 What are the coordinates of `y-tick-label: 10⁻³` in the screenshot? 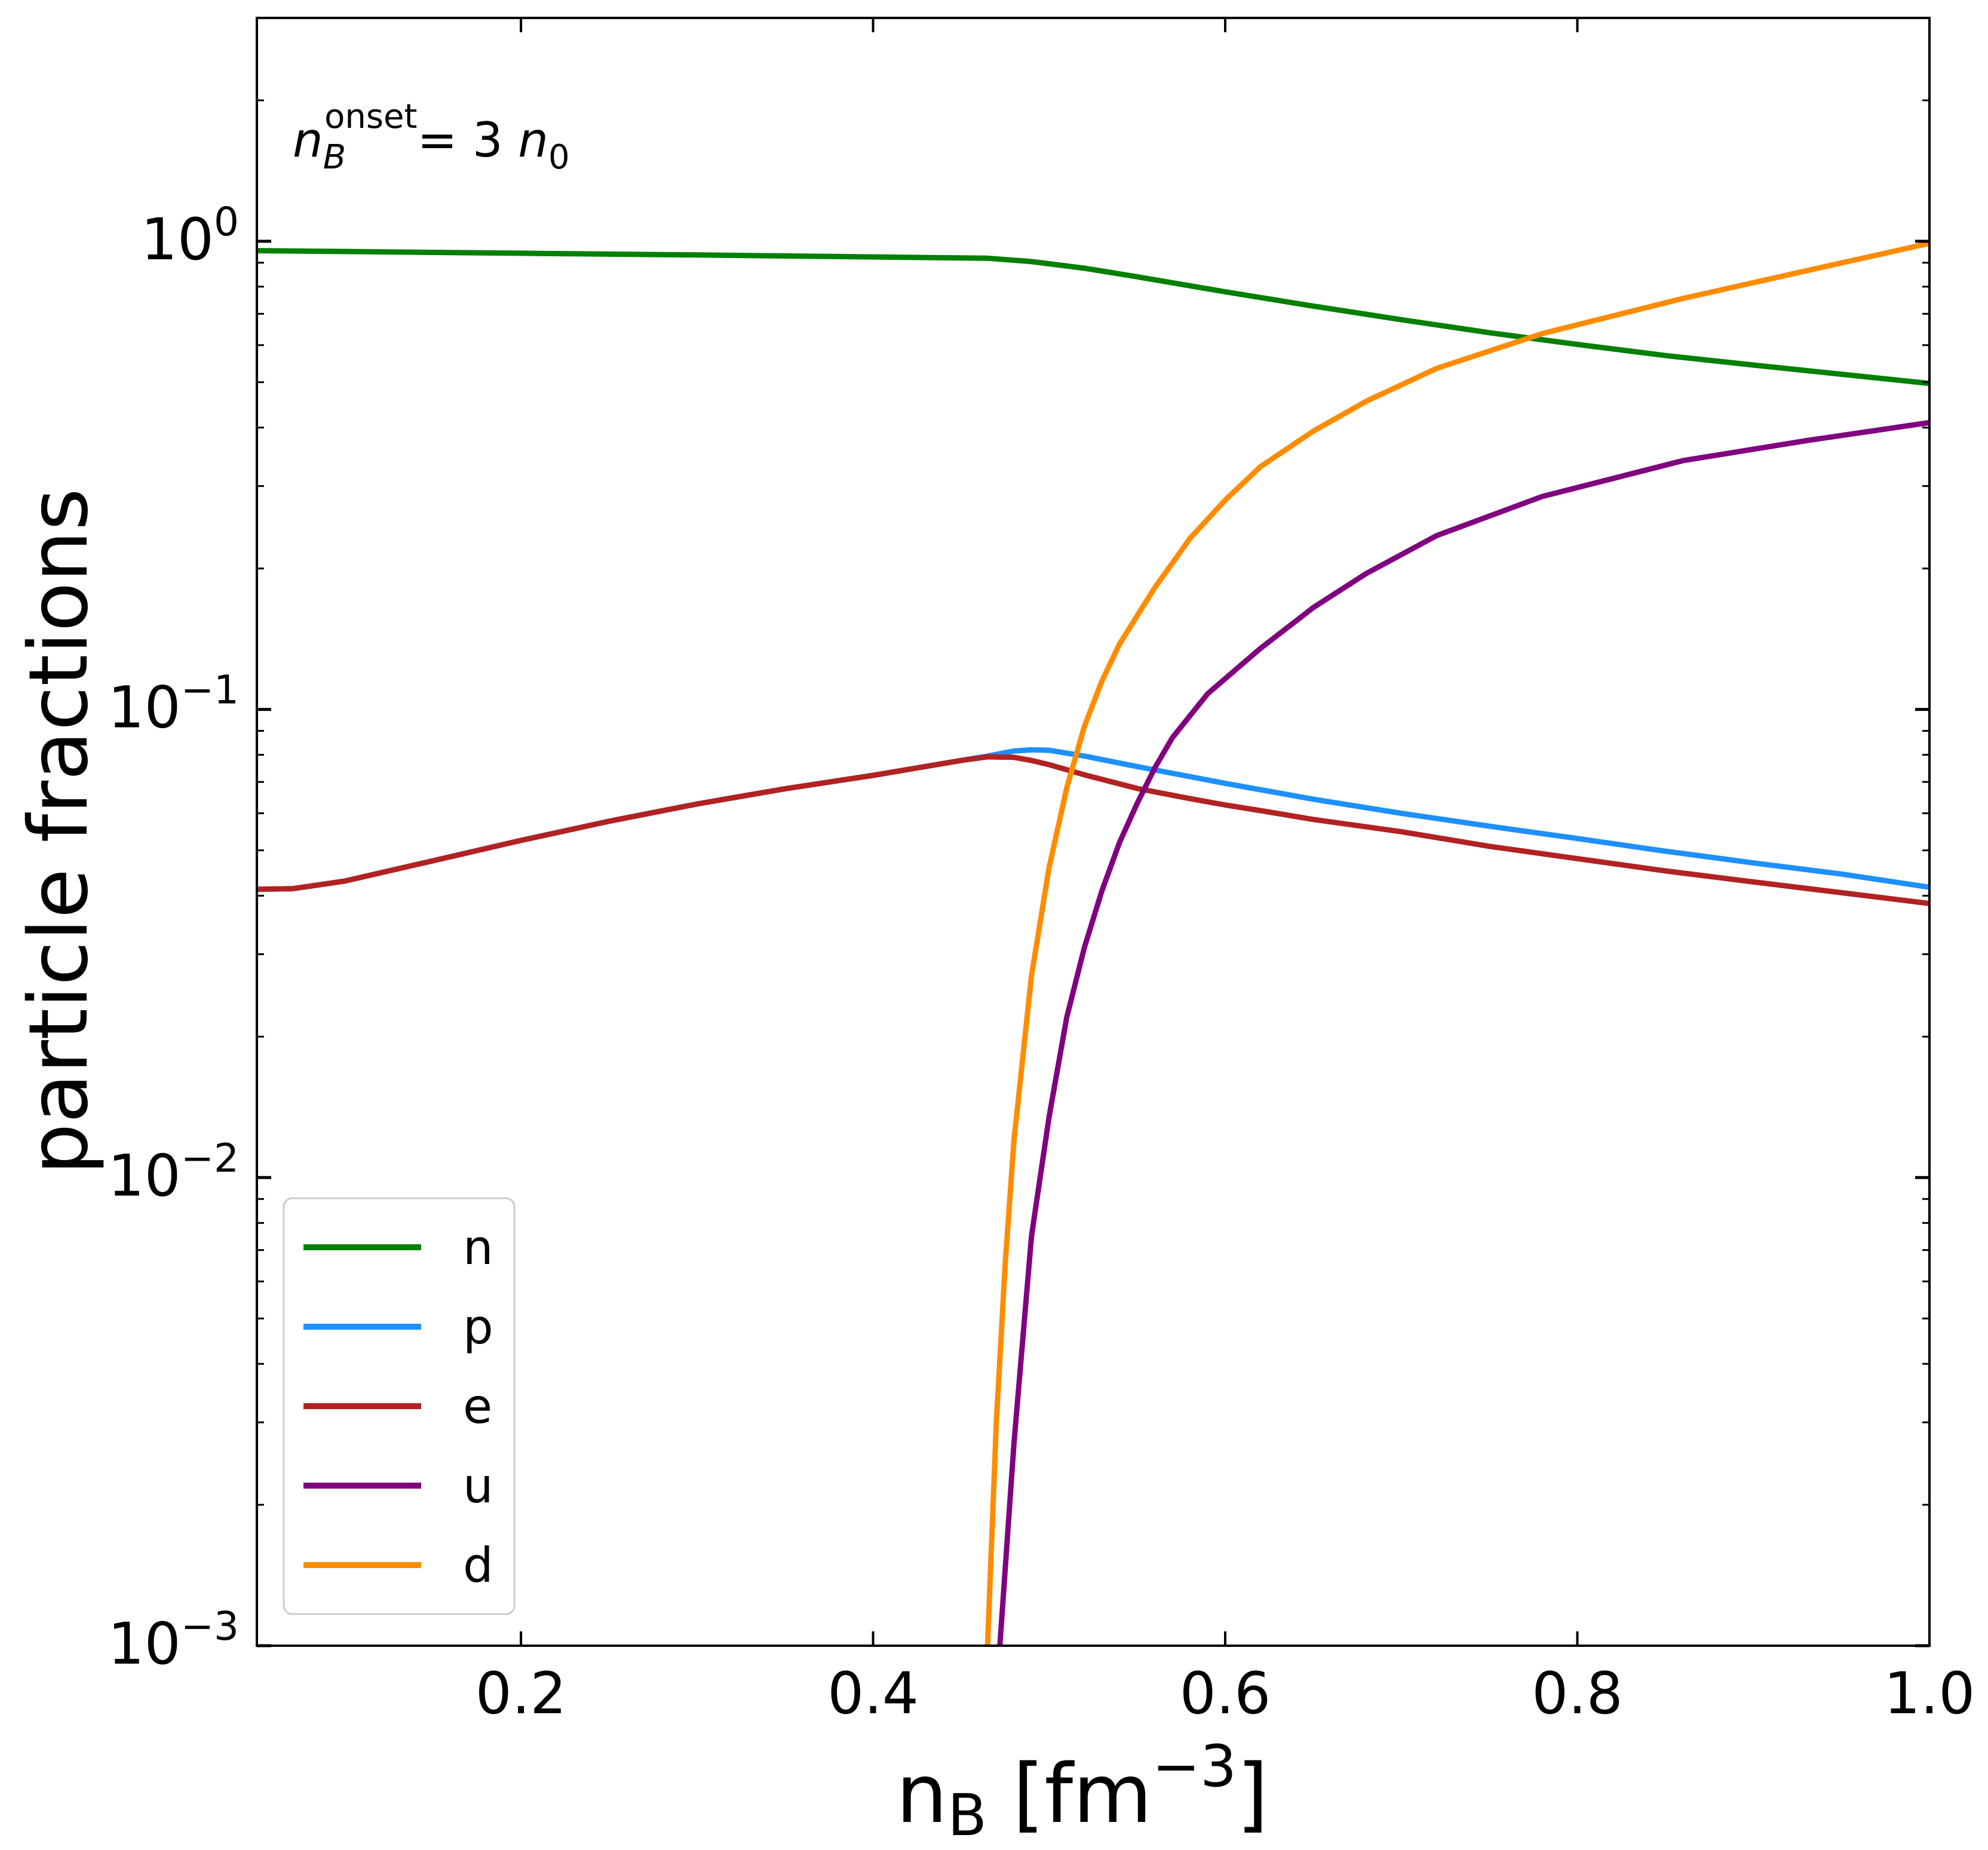 It's located at (174, 1640).